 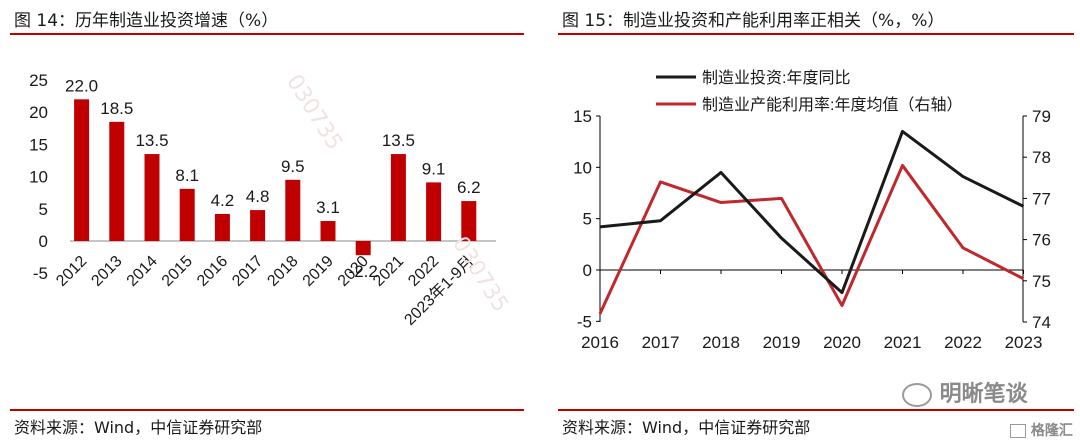 What do you see at coordinates (983, 394) in the screenshot?
I see `watermark-brand-text: 明晰笔谈` at bounding box center [983, 394].